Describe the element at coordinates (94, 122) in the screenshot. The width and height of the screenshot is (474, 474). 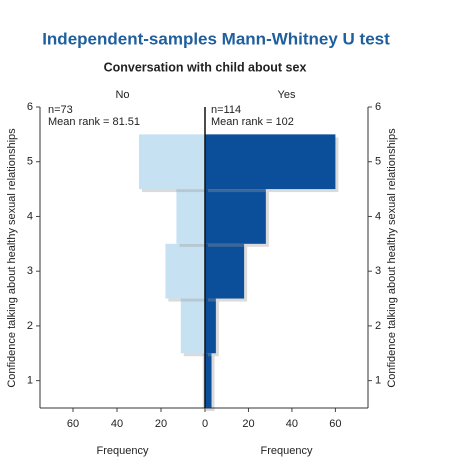
I see `annotation: Mean rank = 81.51` at that location.